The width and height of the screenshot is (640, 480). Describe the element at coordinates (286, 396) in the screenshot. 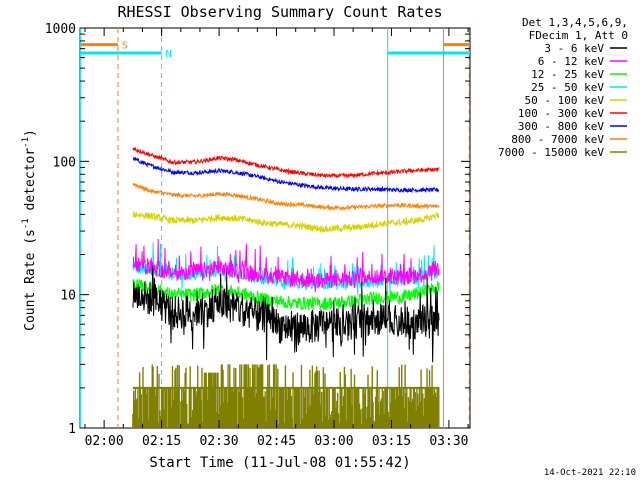

I see `series-7000-15000-kev` at that location.